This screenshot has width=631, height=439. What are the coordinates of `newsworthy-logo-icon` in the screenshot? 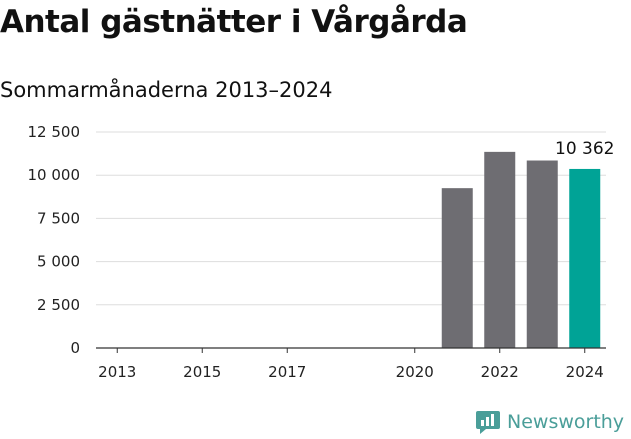 It's located at (488, 422).